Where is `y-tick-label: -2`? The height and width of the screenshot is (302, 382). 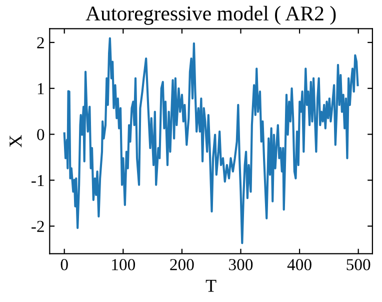
y-tick-label: -2 is located at coordinates (38, 226).